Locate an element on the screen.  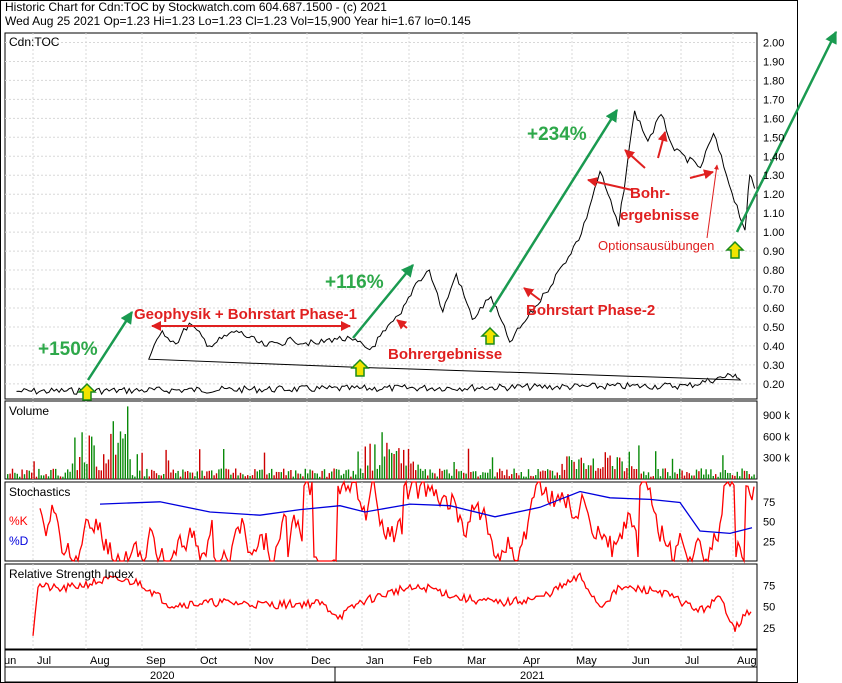
year-label: 2021 is located at coordinates (532, 676).